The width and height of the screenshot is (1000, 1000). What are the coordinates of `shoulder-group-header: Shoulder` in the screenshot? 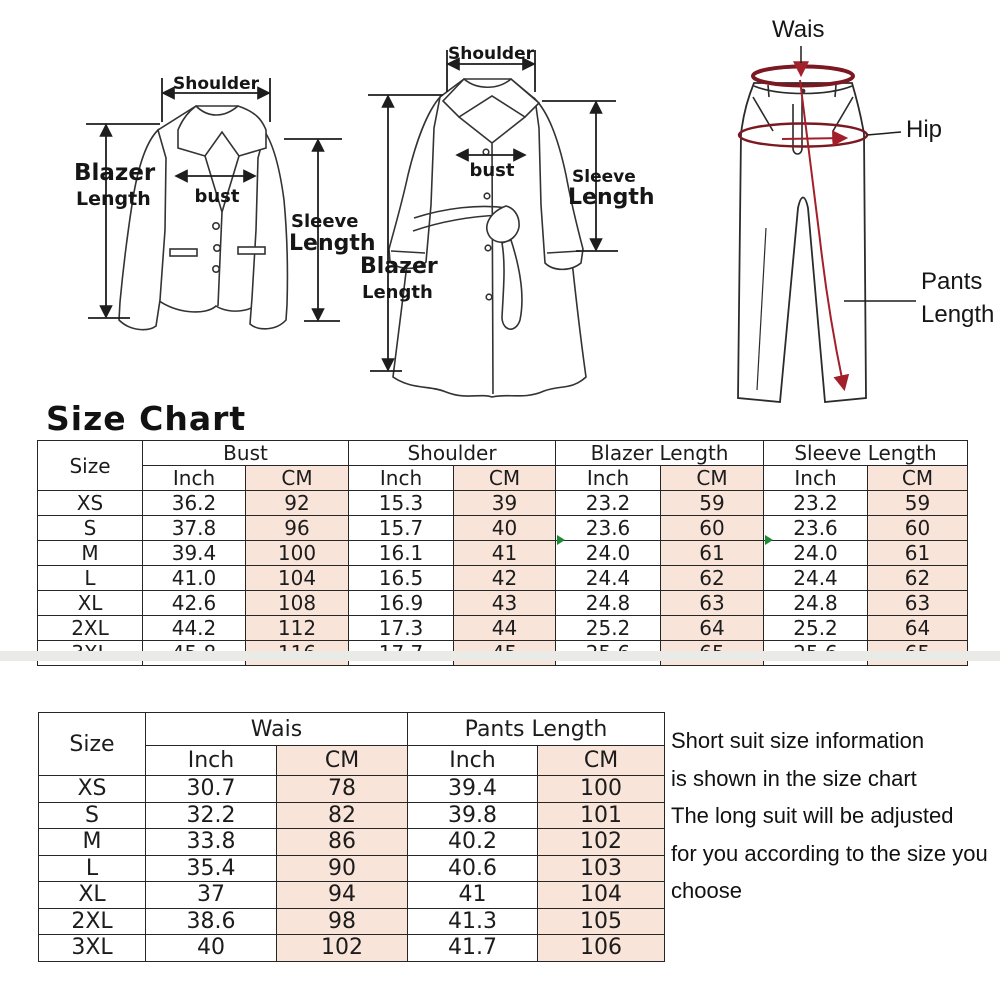 It's located at (452, 453).